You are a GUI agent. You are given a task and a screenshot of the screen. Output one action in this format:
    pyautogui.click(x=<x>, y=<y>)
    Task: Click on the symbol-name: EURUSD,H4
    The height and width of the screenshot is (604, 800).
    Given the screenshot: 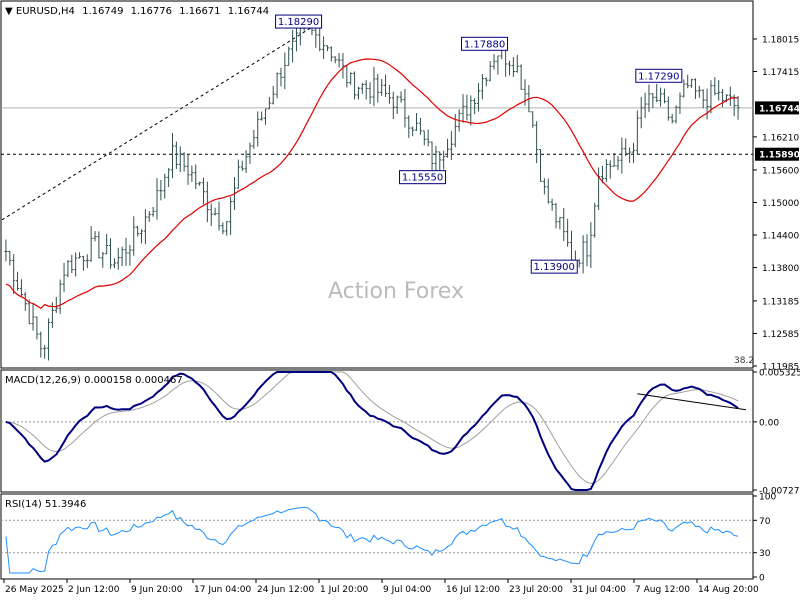 What is the action you would take?
    pyautogui.click(x=45, y=11)
    